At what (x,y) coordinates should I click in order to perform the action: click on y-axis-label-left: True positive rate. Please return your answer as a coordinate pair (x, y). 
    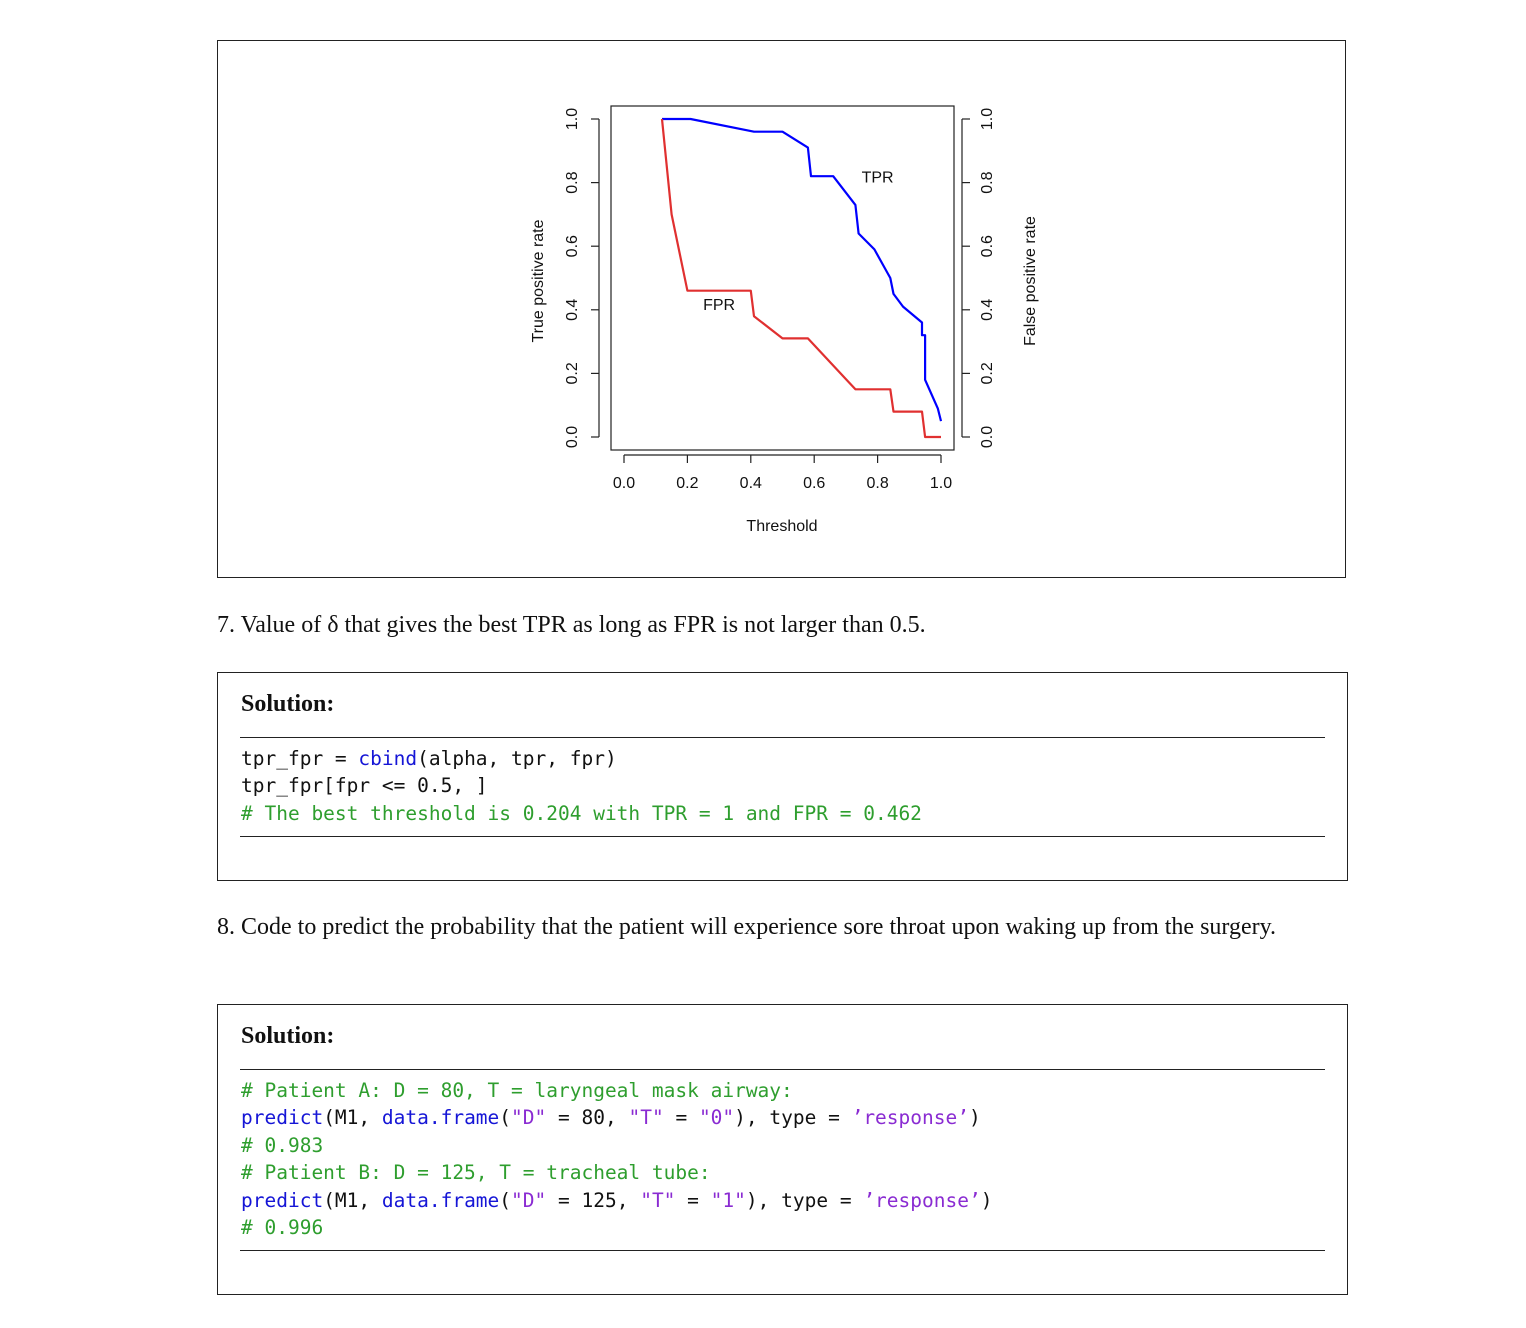
    Looking at the image, I should click on (538, 280).